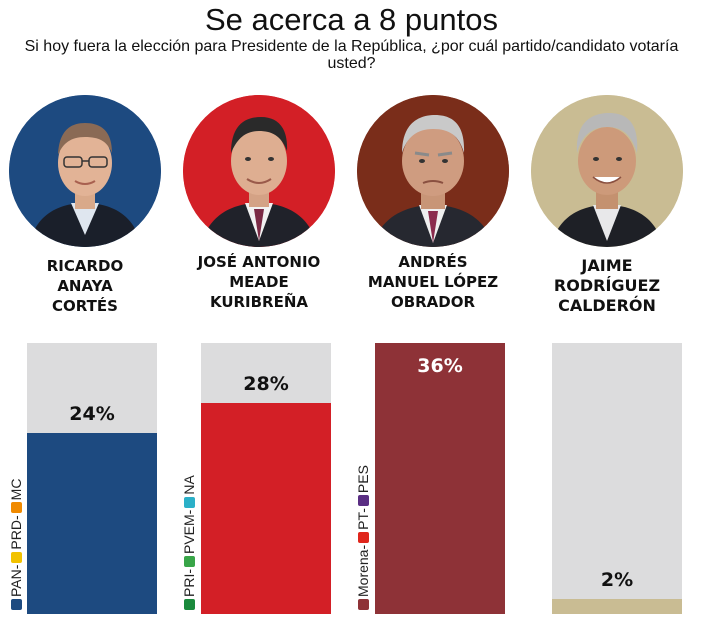  I want to click on pes-logo-icon, so click(363, 501).